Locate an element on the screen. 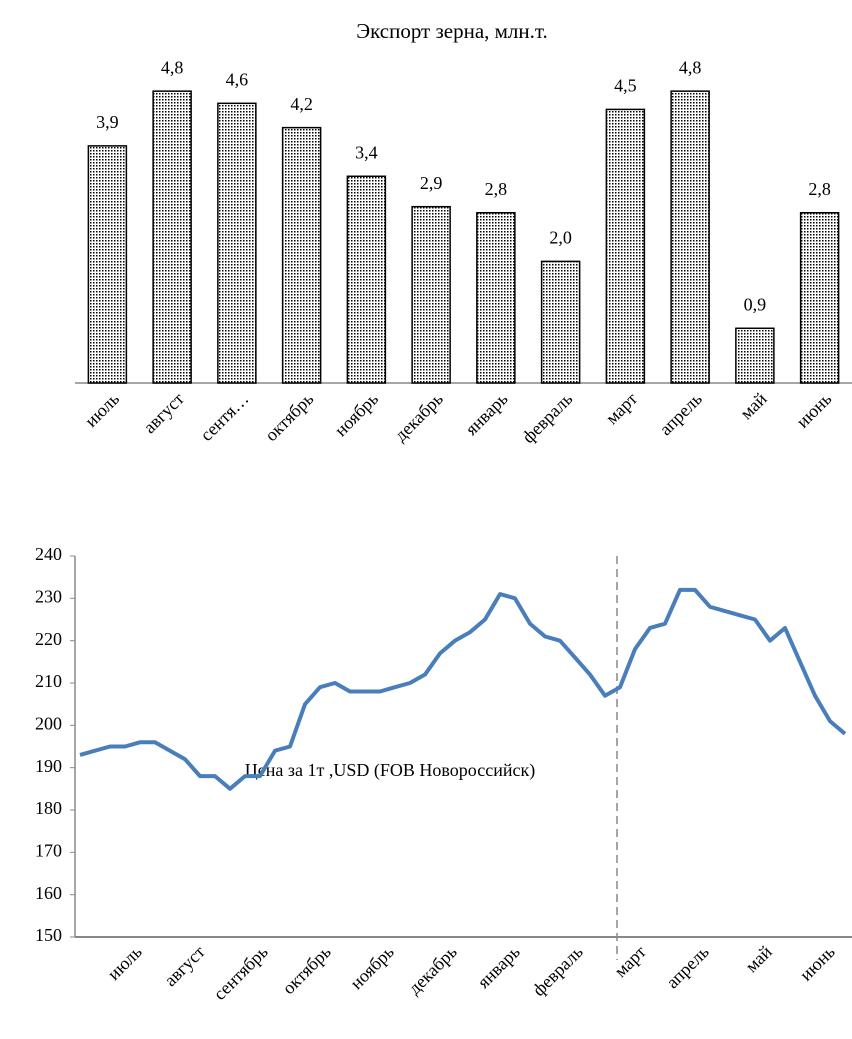 This screenshot has height=1039, width=852. y-tick-label: 210 is located at coordinates (48, 681).